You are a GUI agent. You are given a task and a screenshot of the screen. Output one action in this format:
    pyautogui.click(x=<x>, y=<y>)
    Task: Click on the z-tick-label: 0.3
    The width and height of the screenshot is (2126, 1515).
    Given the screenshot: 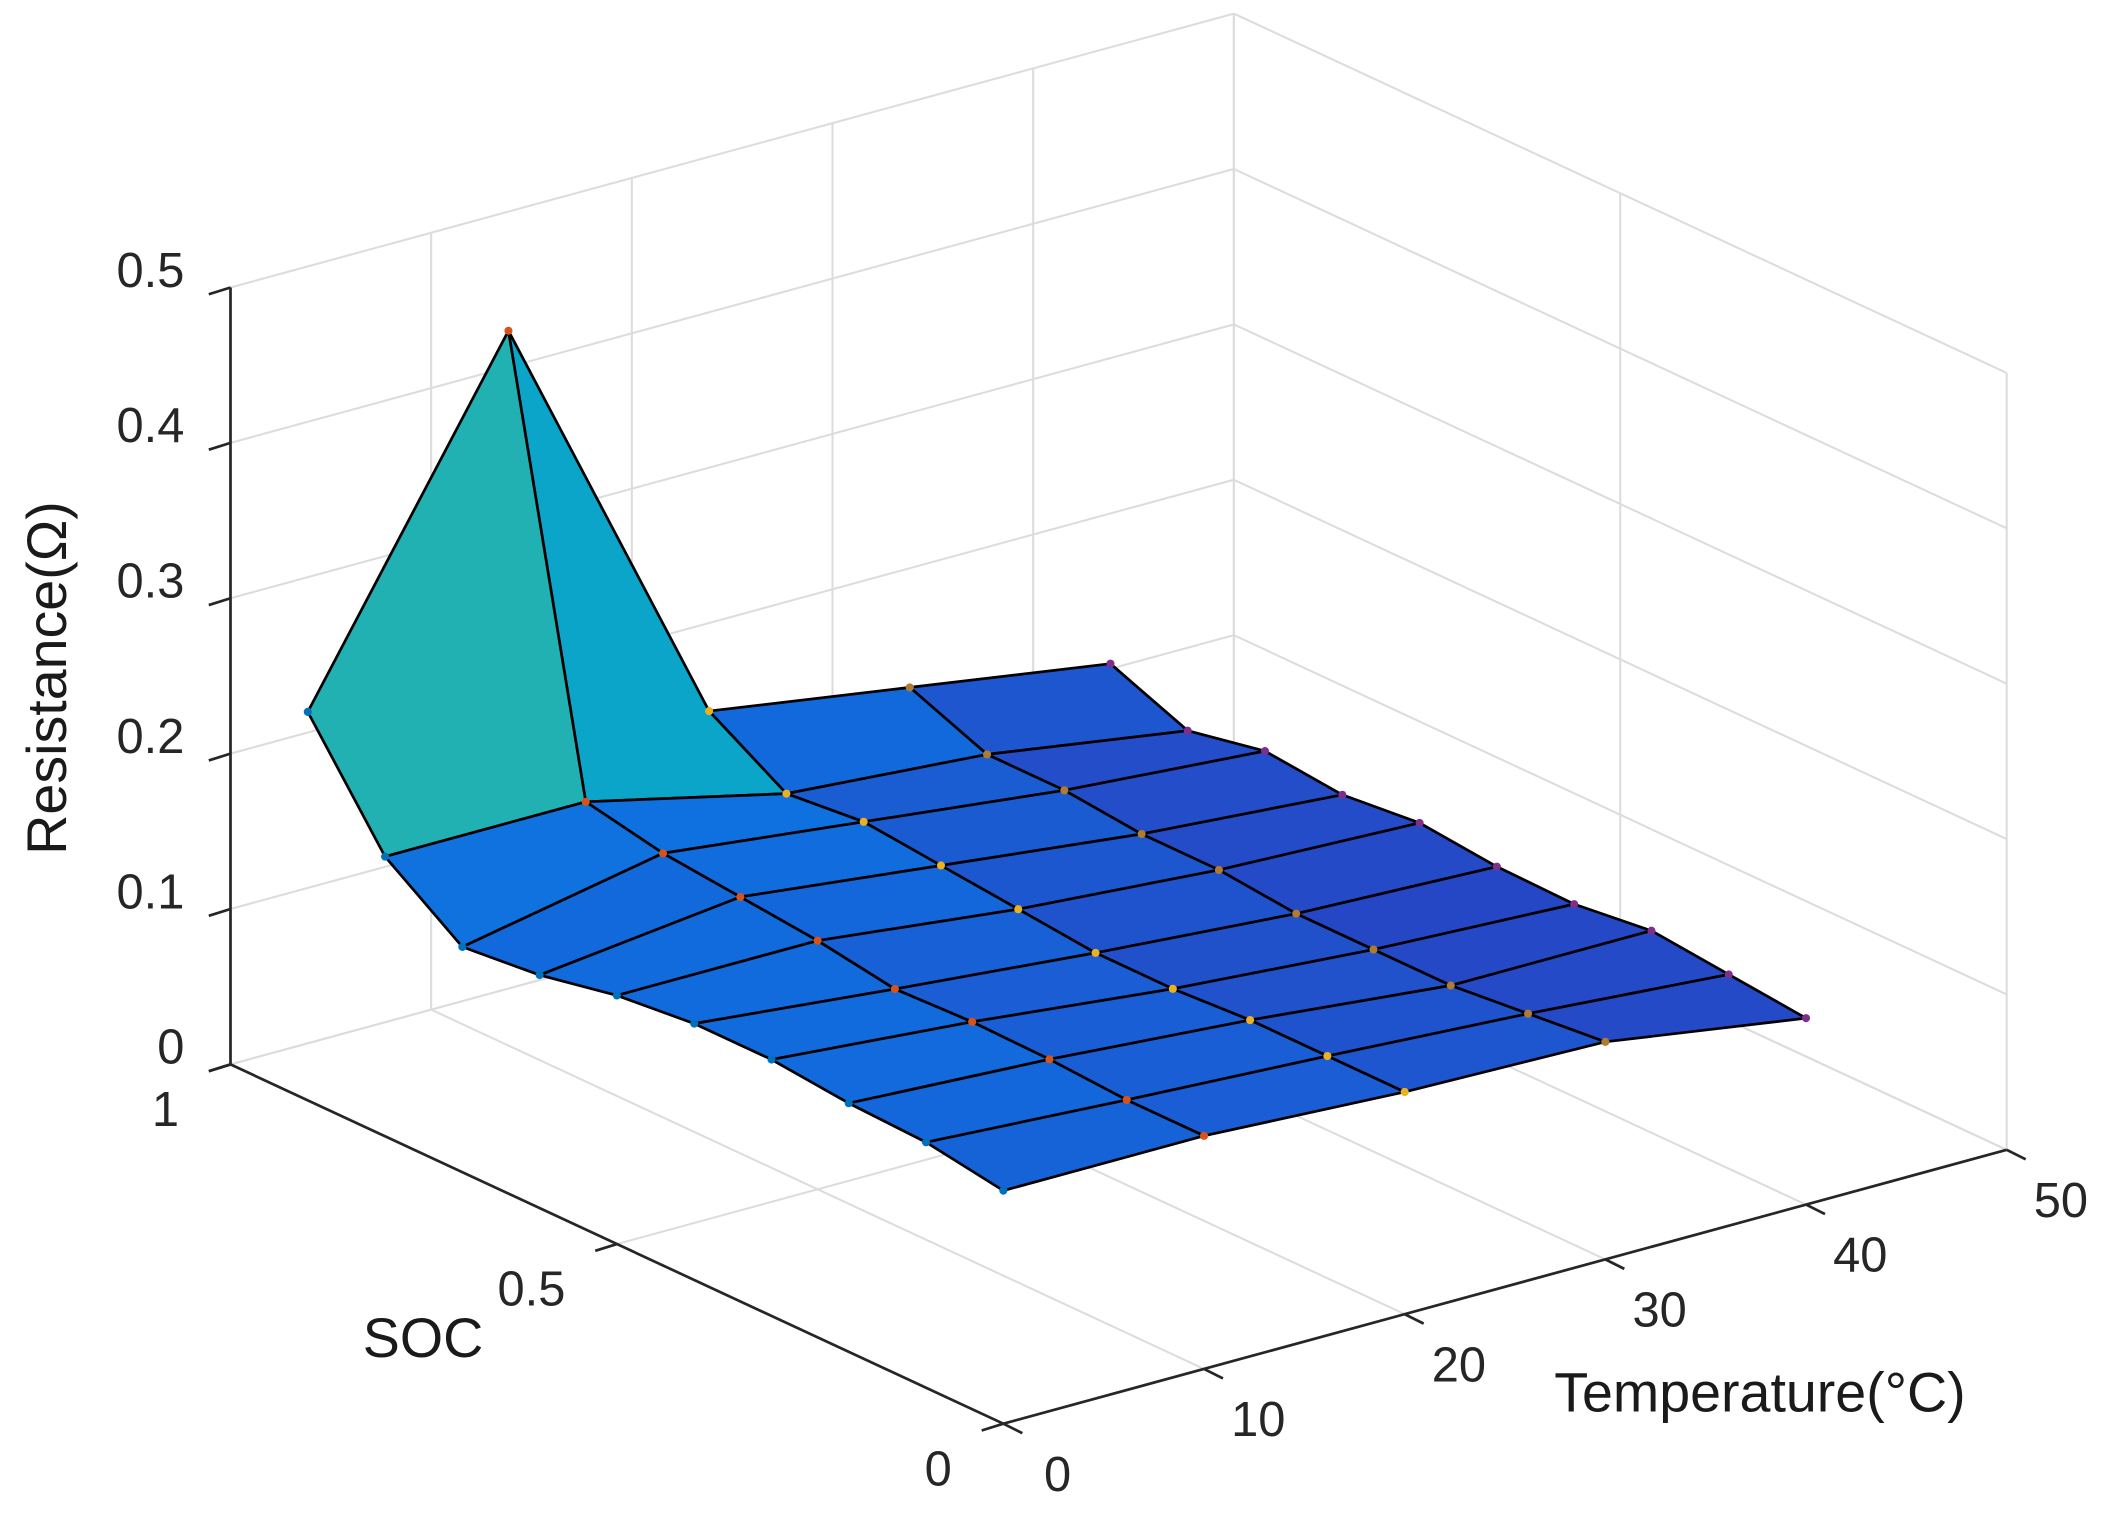 What is the action you would take?
    pyautogui.click(x=151, y=582)
    